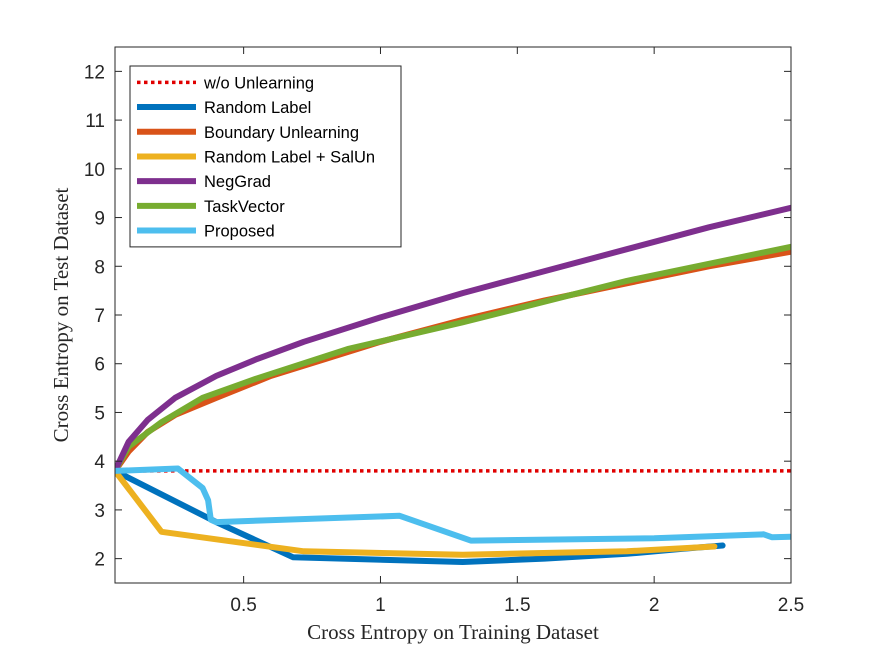 The height and width of the screenshot is (656, 875). What do you see at coordinates (99, 219) in the screenshot?
I see `y-tick-label: 9` at bounding box center [99, 219].